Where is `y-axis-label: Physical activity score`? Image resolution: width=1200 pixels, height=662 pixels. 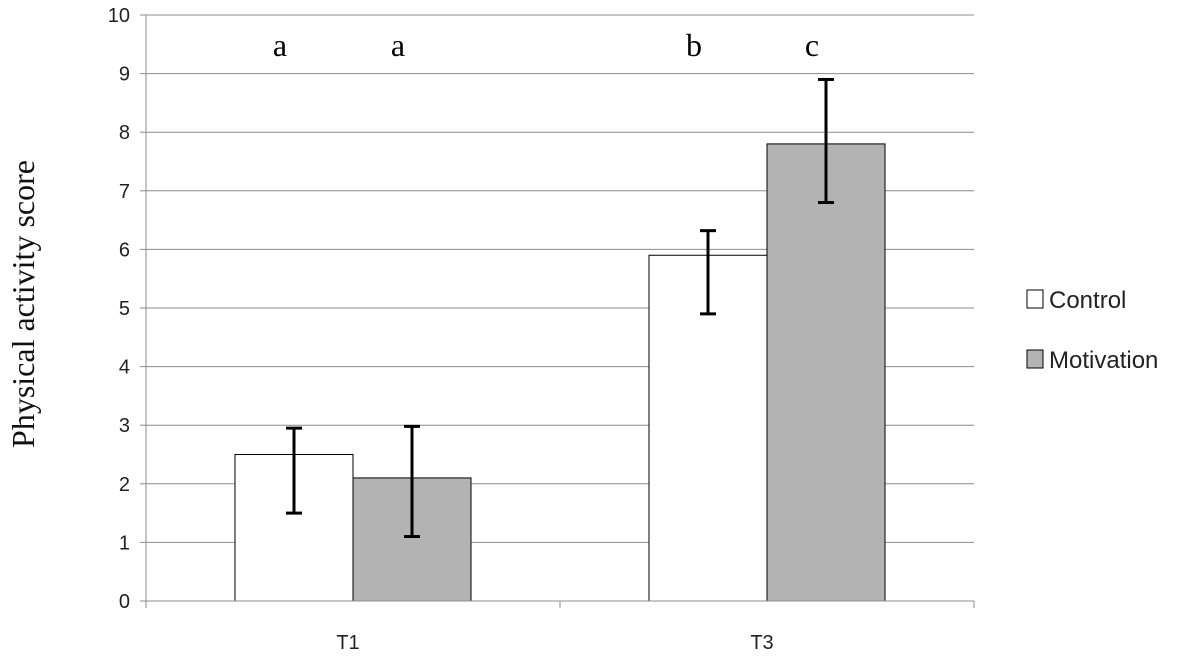 y-axis-label: Physical activity score is located at coordinates (23, 304).